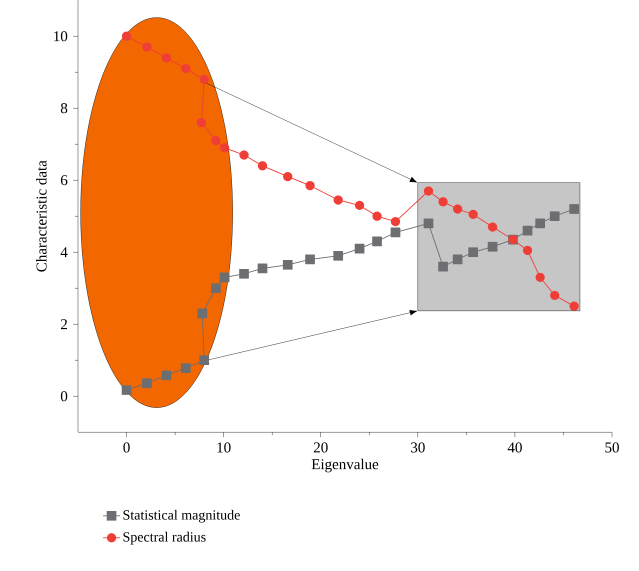 Image resolution: width=639 pixels, height=571 pixels. I want to click on y-tick-label: 2, so click(63, 324).